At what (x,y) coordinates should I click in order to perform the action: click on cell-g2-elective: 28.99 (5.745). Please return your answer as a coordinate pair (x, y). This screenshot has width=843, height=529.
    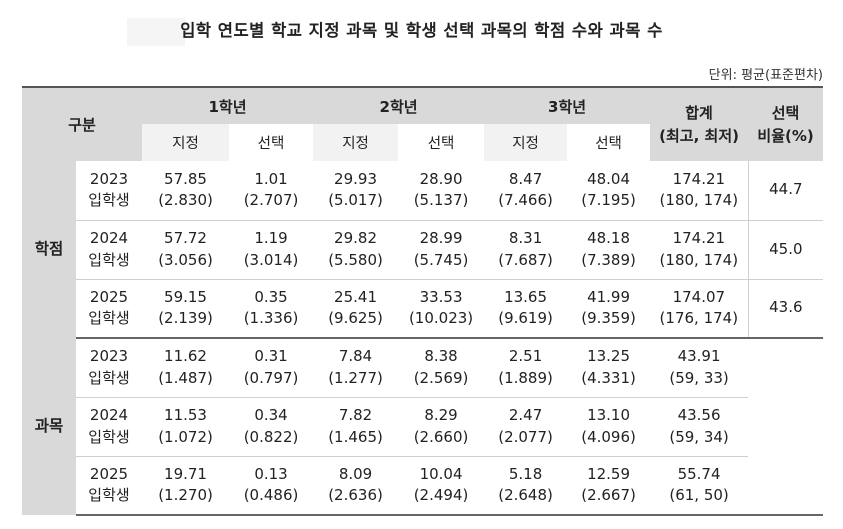
    Looking at the image, I should click on (441, 250).